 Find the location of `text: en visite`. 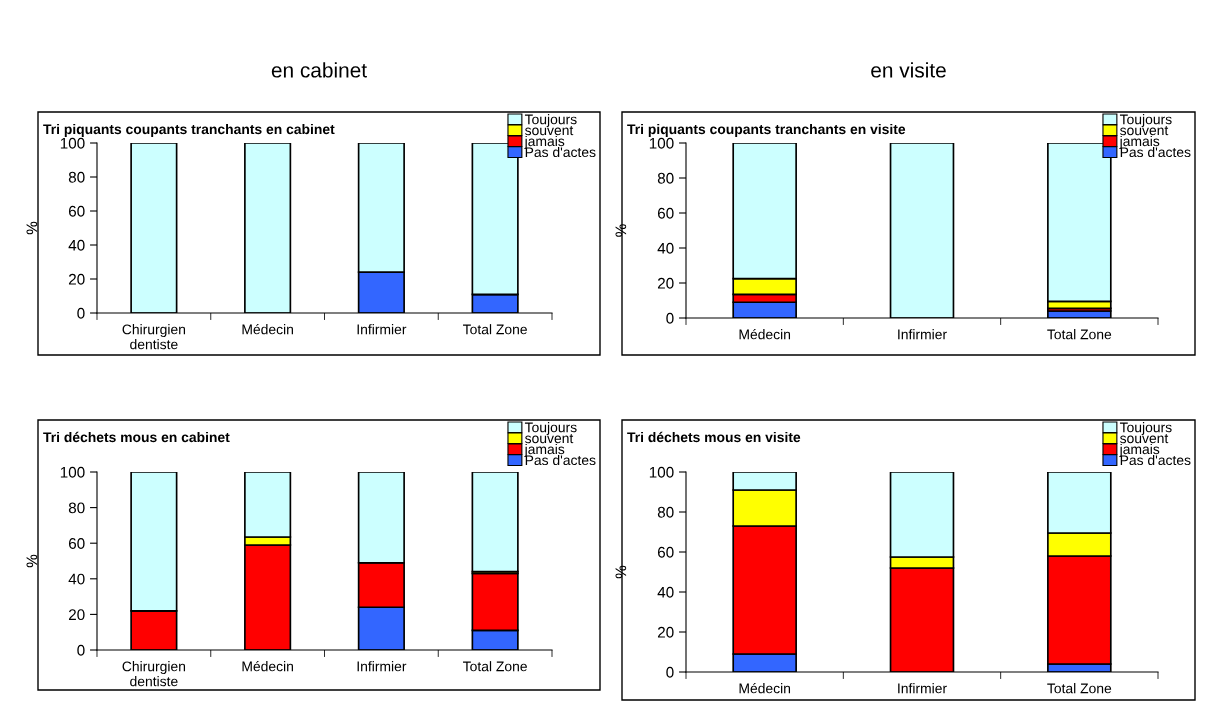

text: en visite is located at coordinates (908, 70).